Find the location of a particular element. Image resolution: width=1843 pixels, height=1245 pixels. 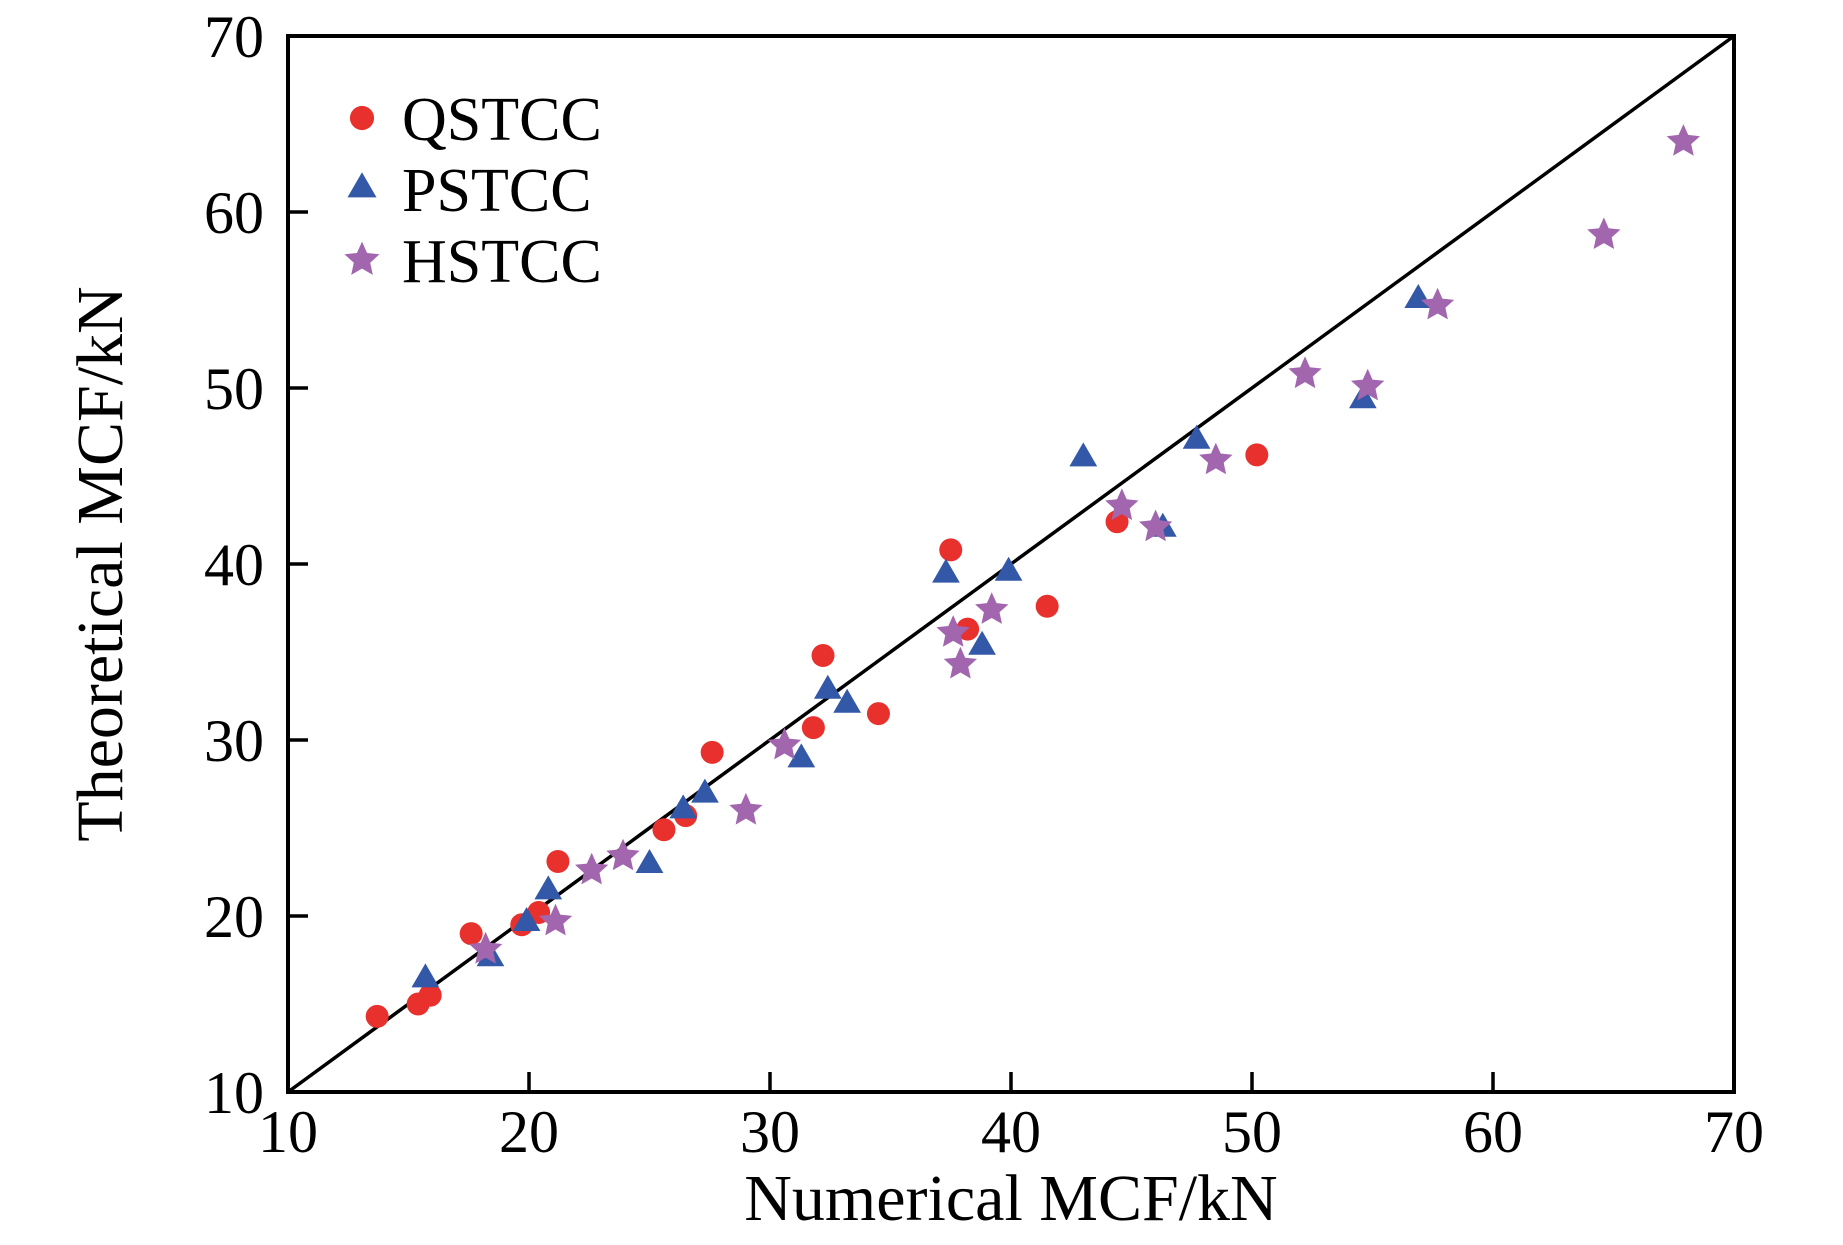

legend-label: QSTCC is located at coordinates (502, 120).